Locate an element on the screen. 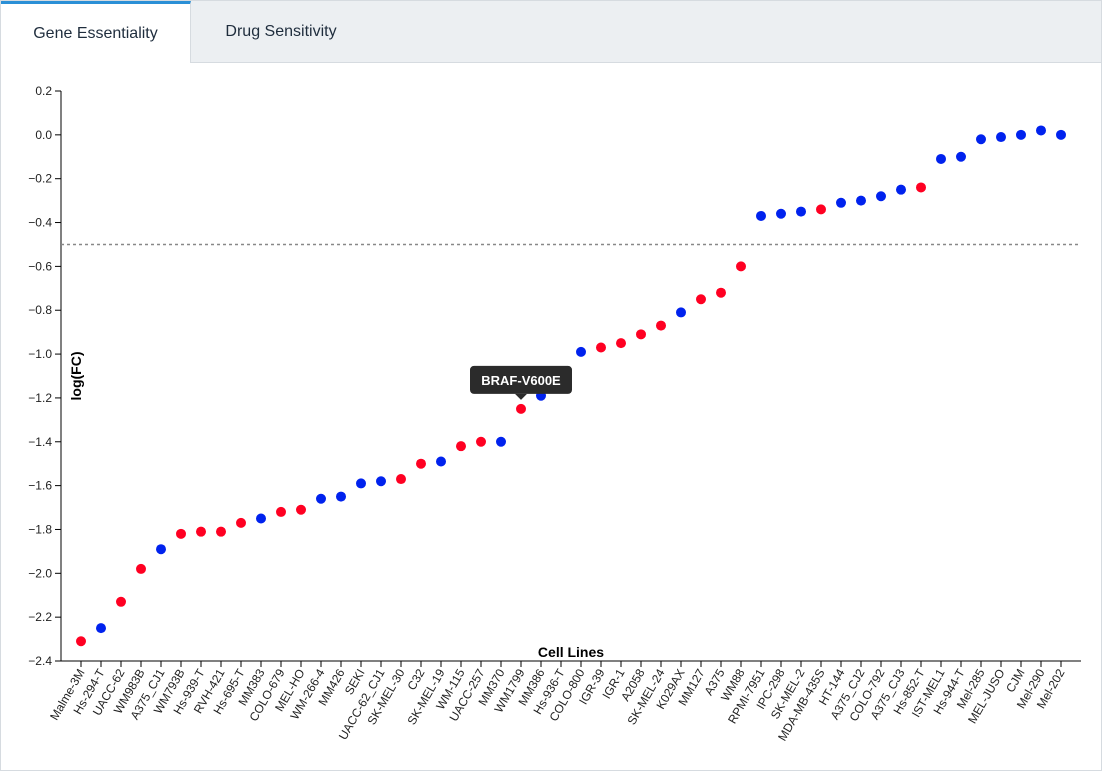 The height and width of the screenshot is (771, 1102). tooltip-text: BRAF-V600E is located at coordinates (521, 380).